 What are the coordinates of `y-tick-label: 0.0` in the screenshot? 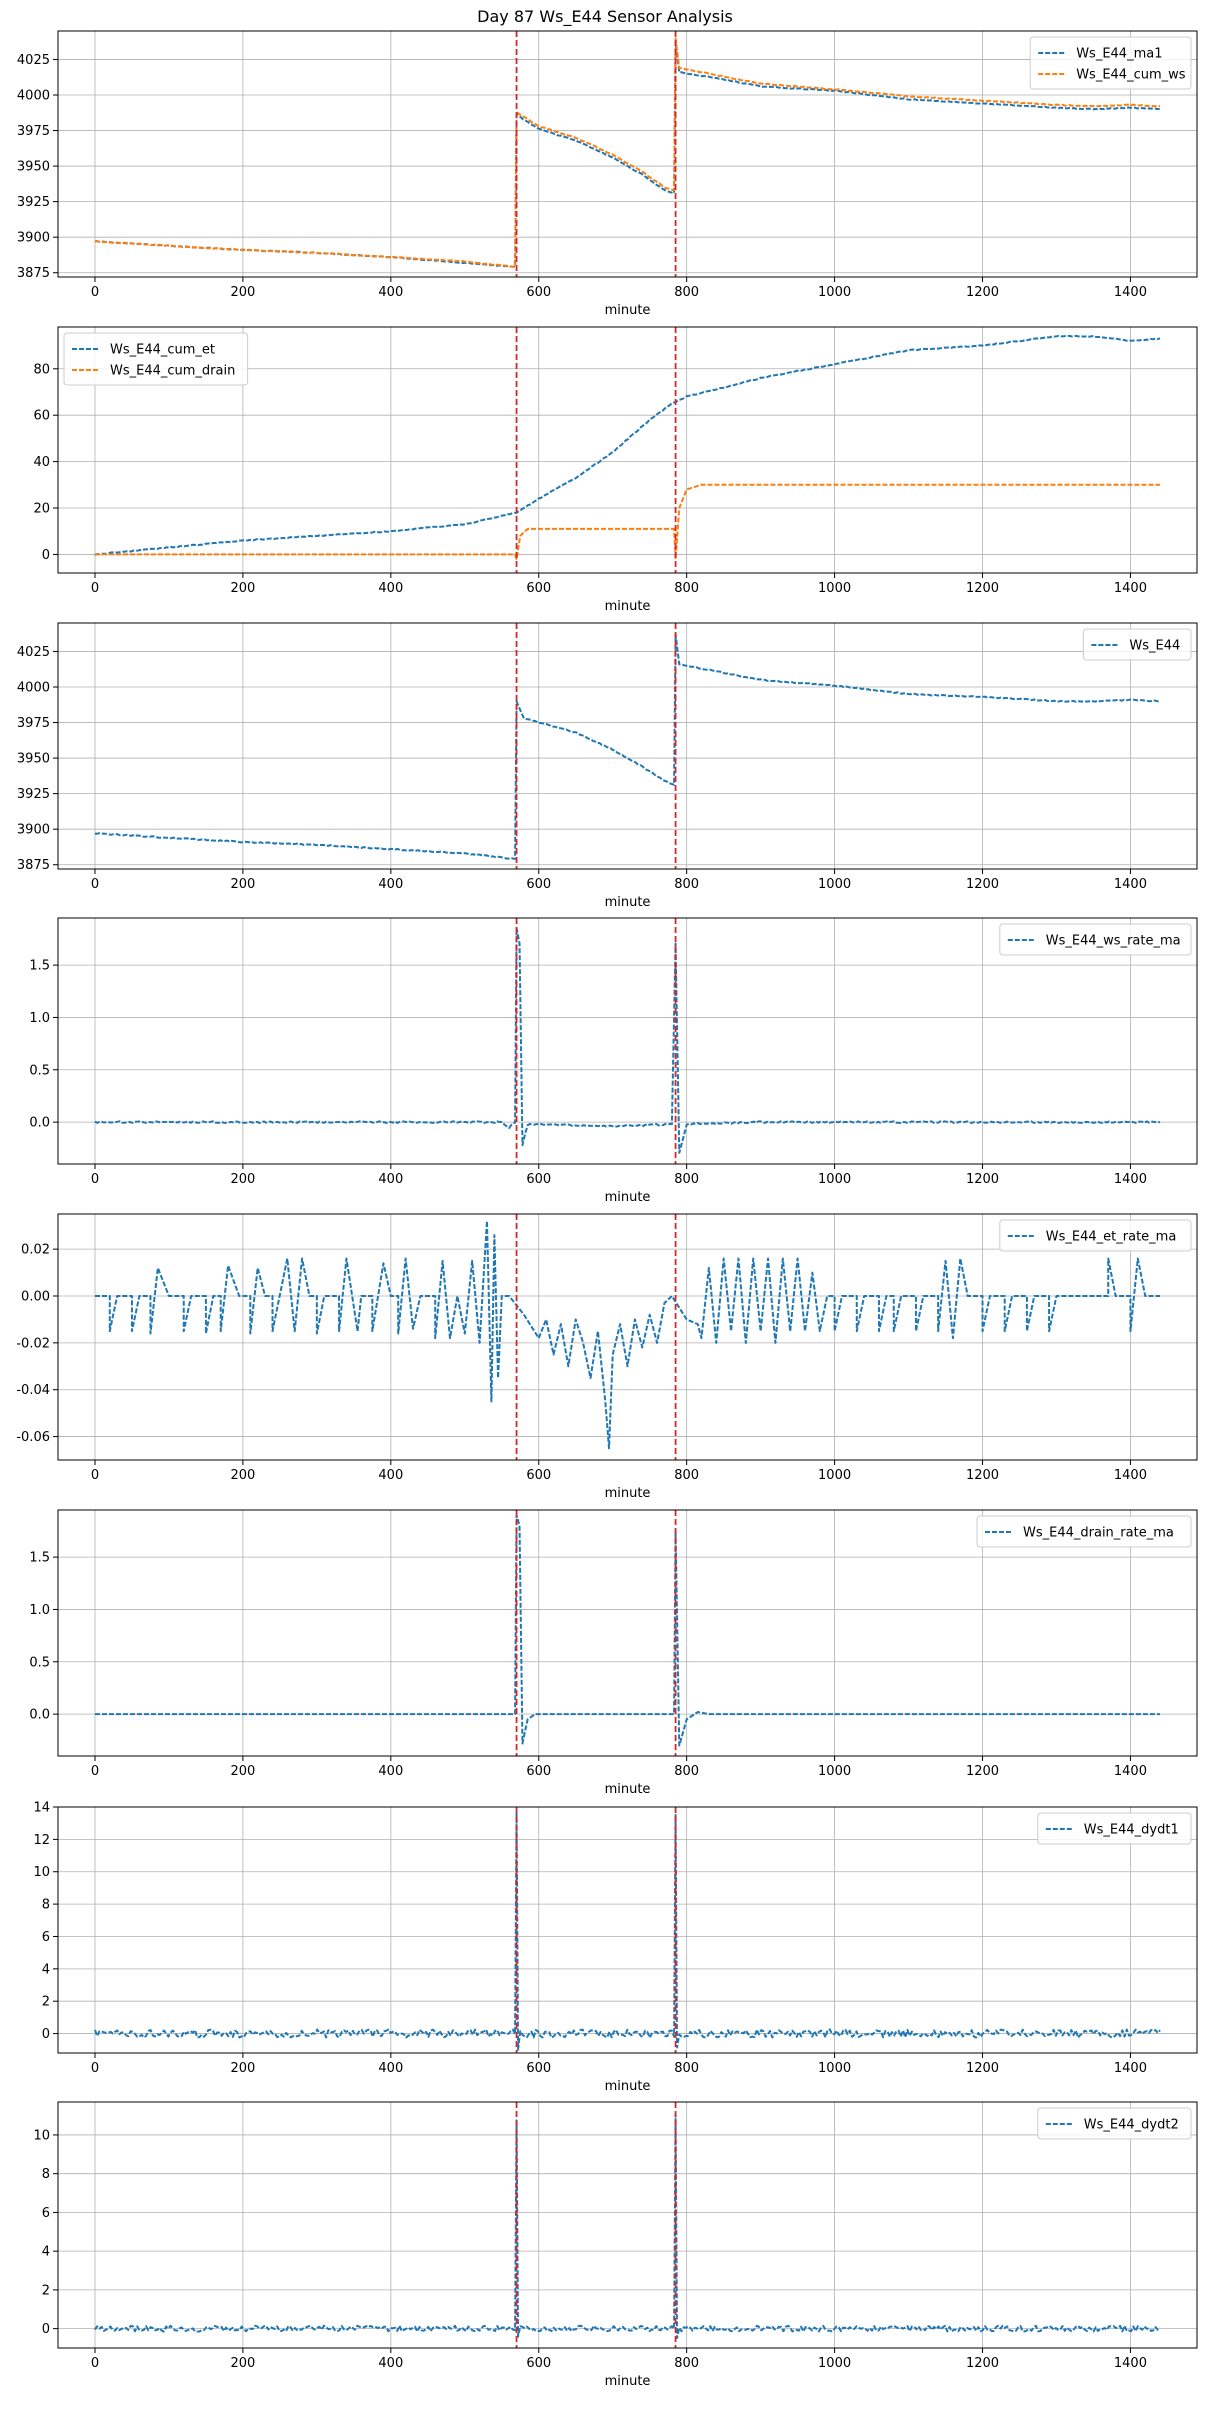 It's located at (39, 1715).